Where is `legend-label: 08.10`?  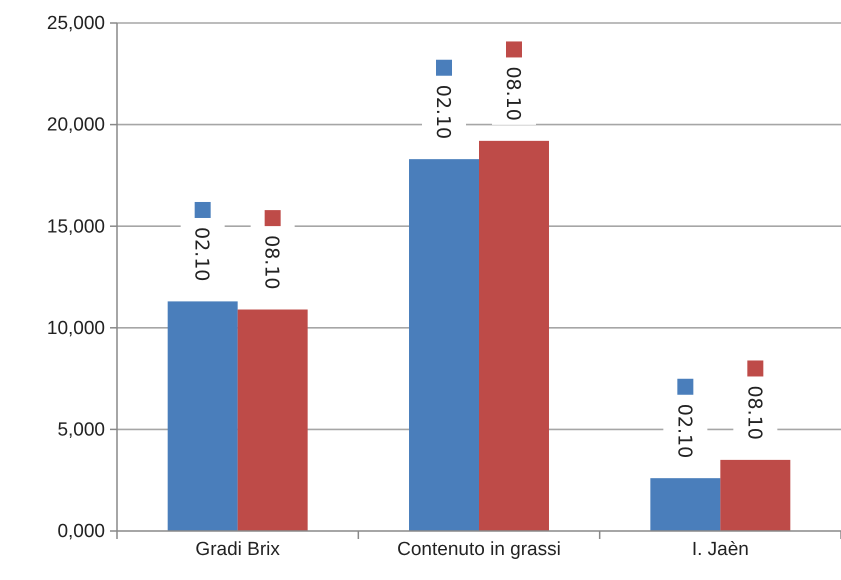 legend-label: 08.10 is located at coordinates (271, 262).